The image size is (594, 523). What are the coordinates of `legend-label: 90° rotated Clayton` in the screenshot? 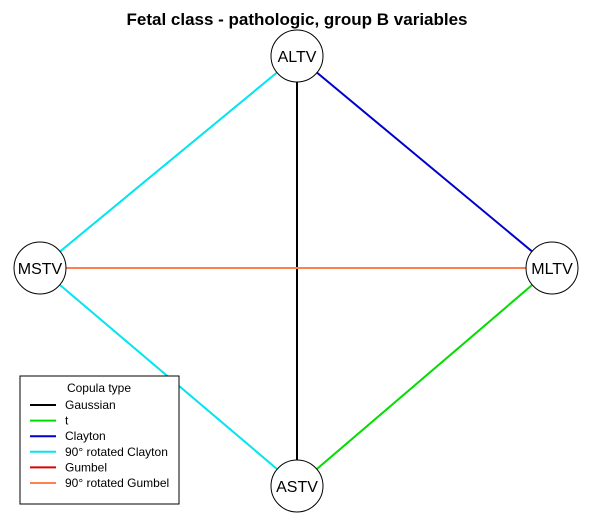 It's located at (116, 452).